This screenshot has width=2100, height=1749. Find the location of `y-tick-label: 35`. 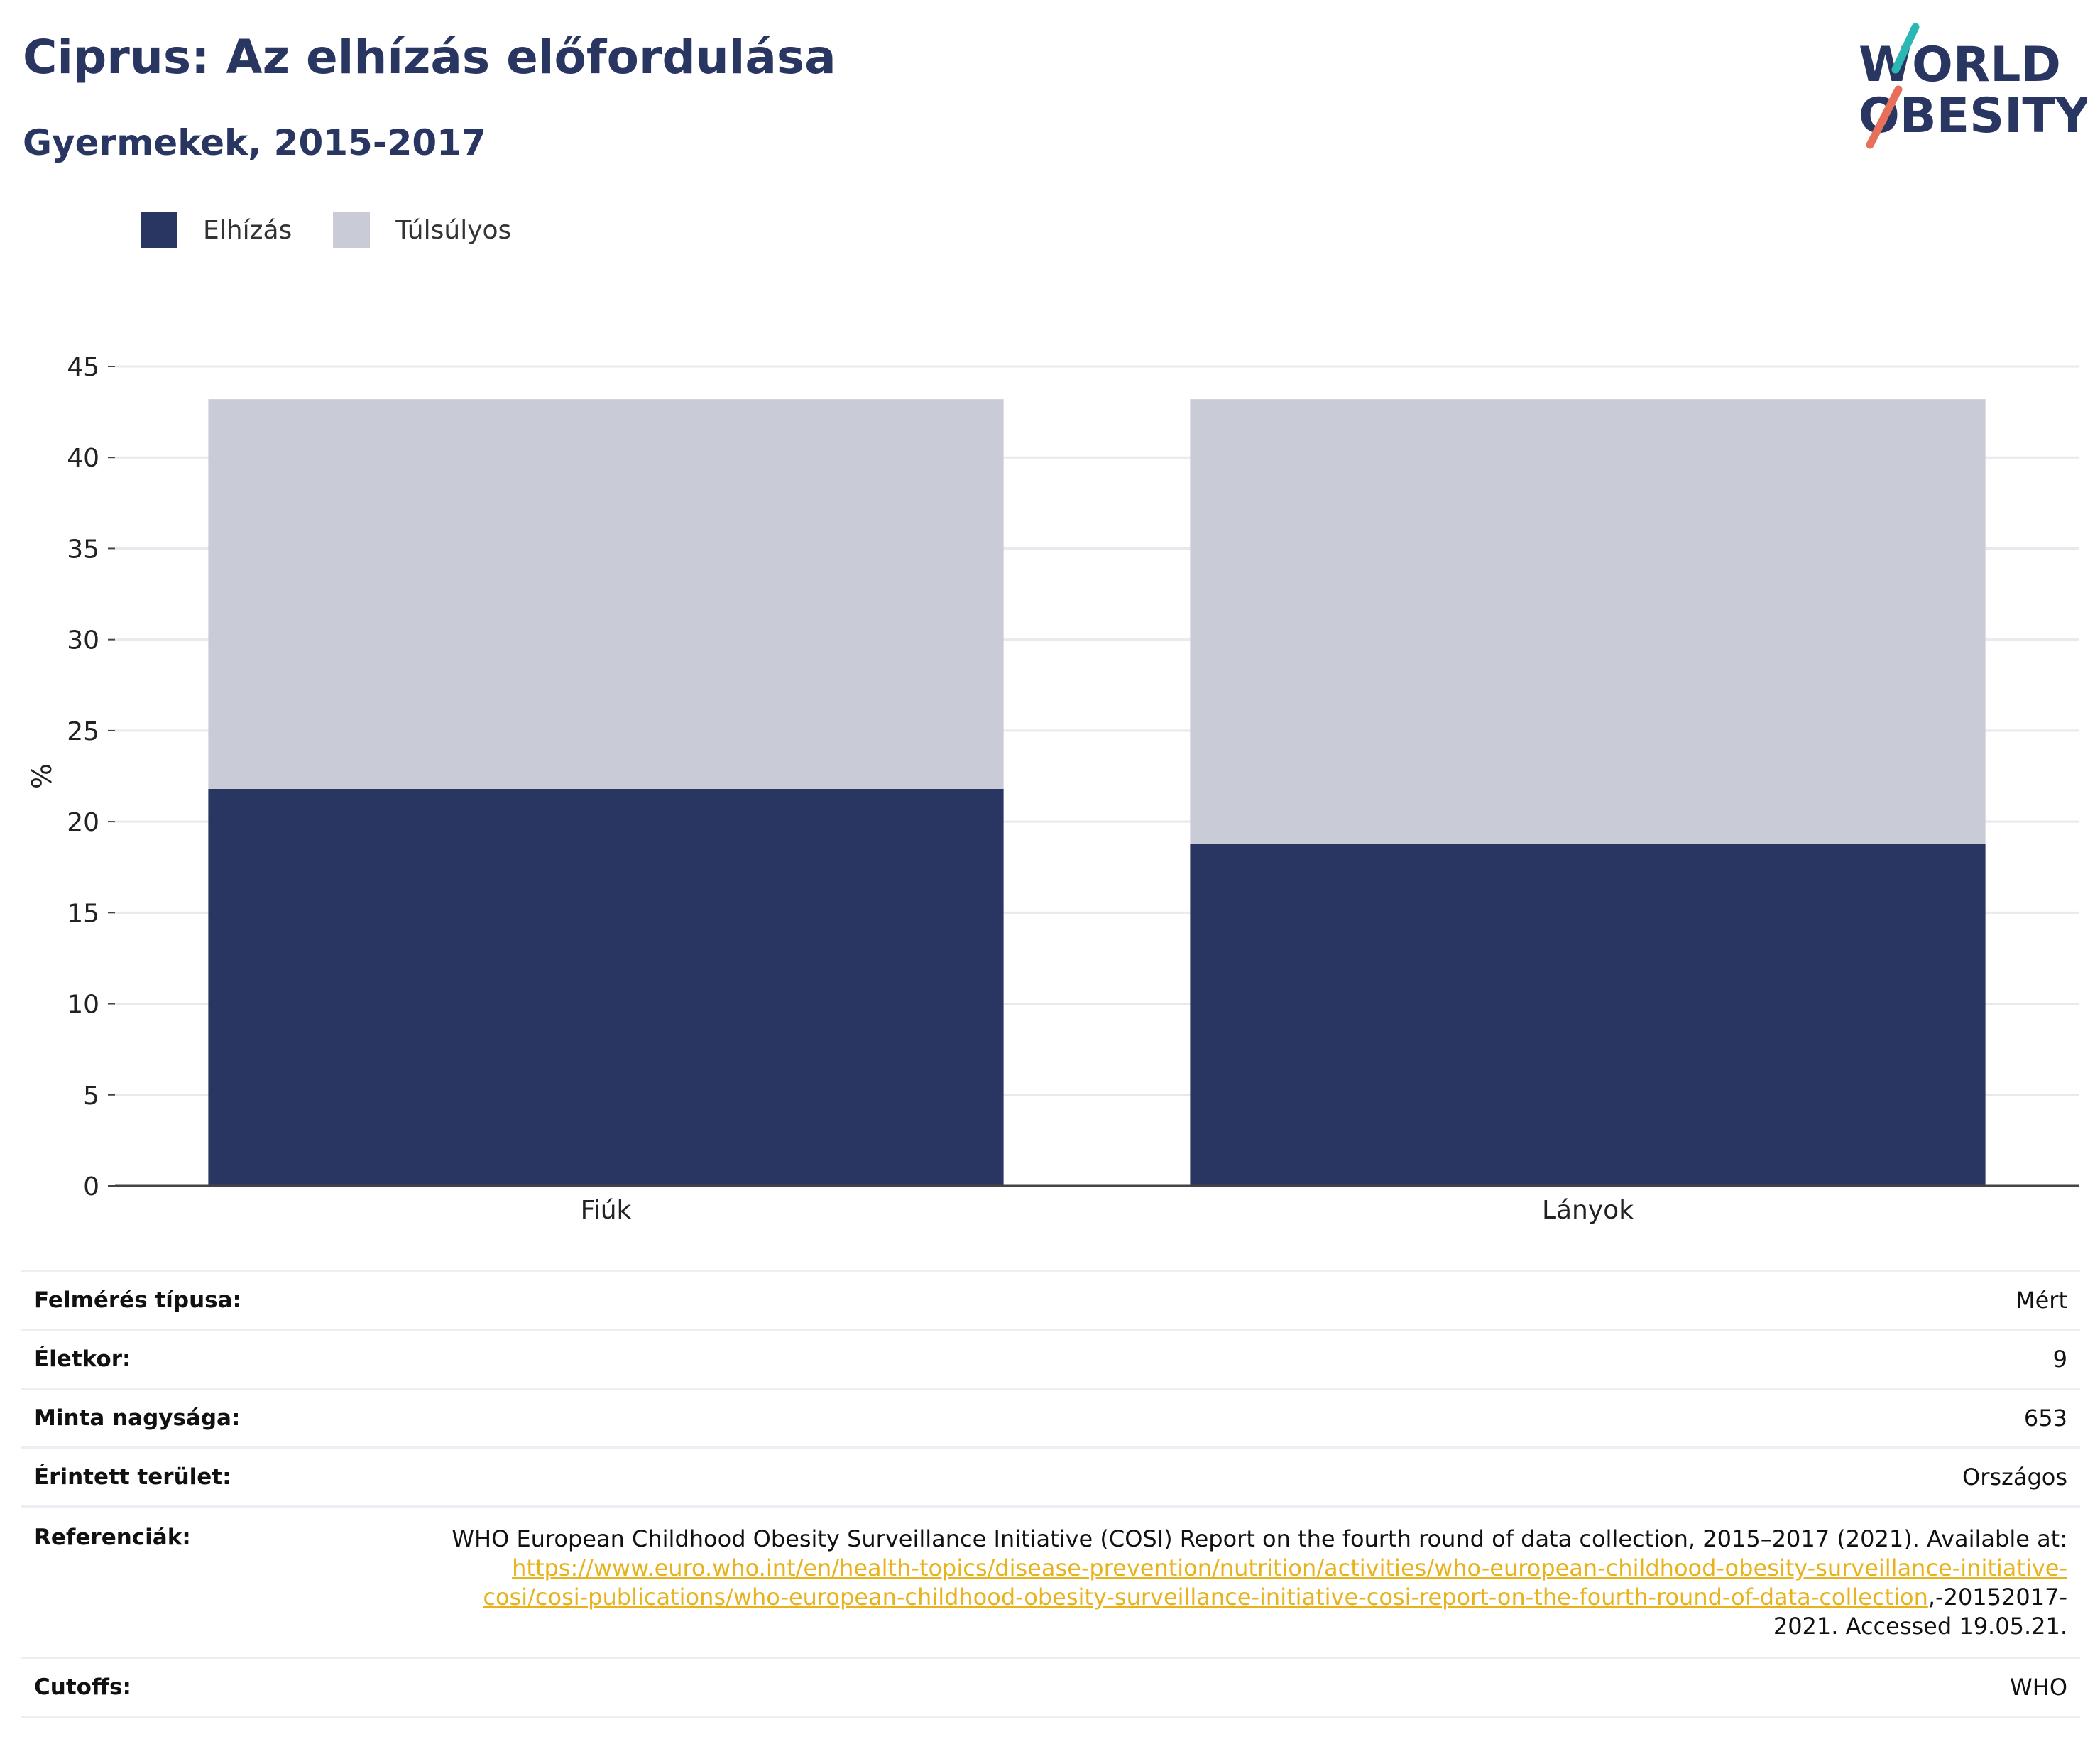

y-tick-label: 35 is located at coordinates (83, 549).